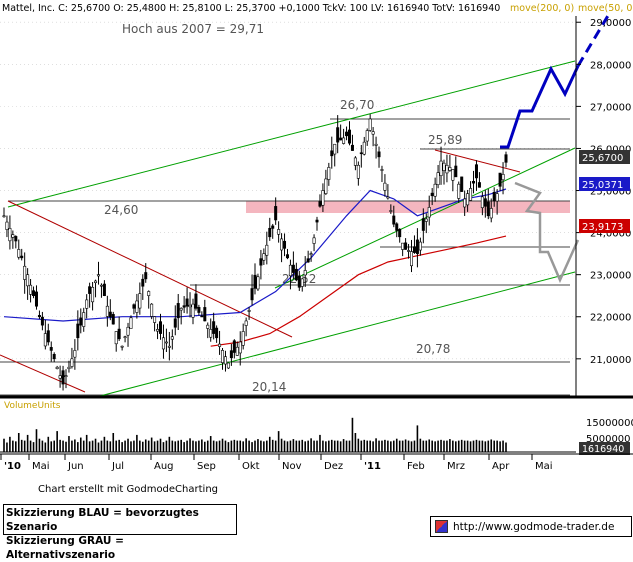  I want to click on short-downtrend, so click(477, 161).